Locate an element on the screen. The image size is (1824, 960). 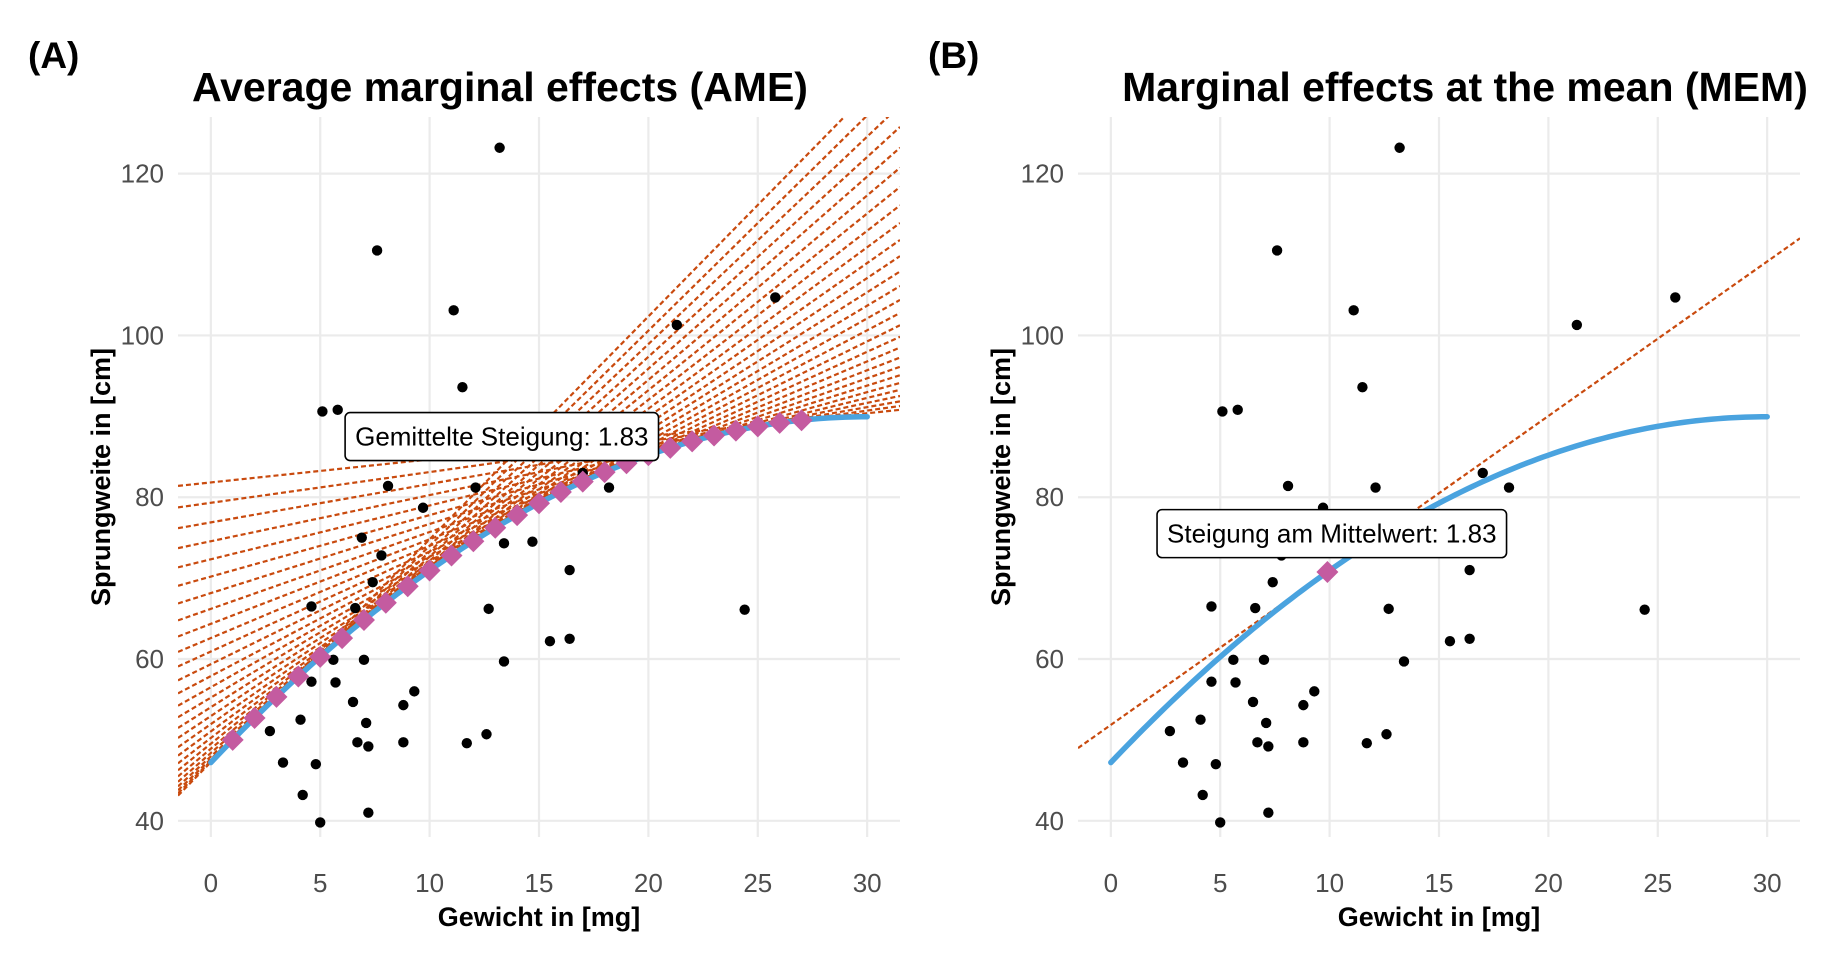
x-tick-label: 15 is located at coordinates (1439, 883).